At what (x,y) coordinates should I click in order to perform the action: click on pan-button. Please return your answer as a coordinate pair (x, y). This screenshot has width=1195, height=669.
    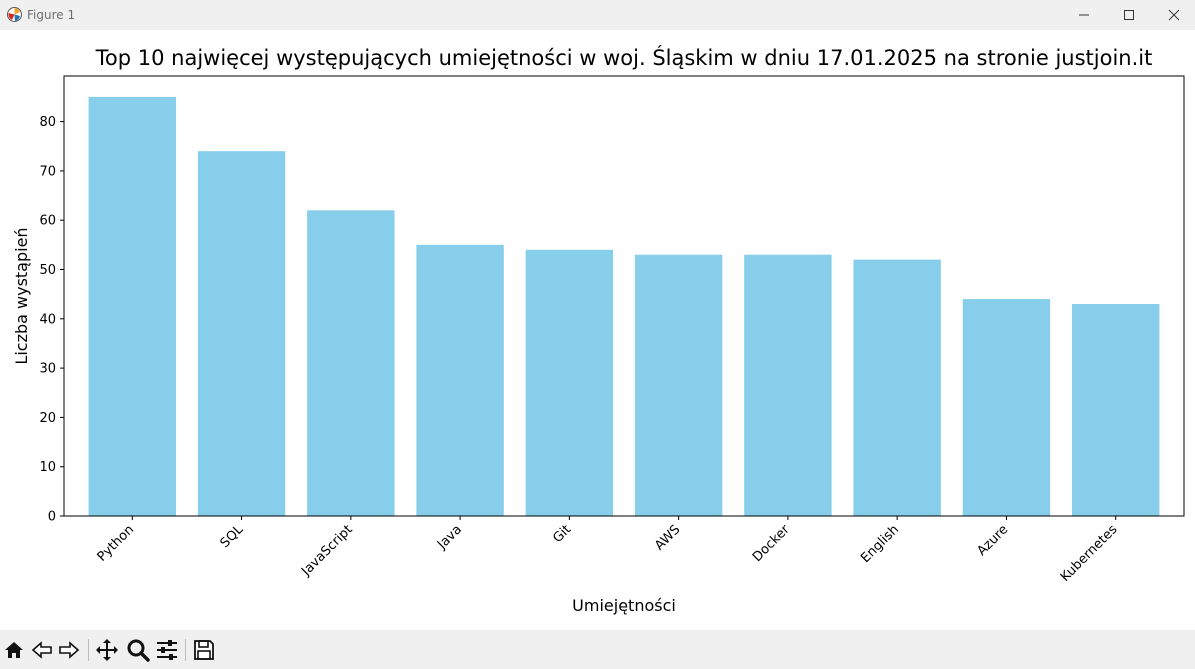
    Looking at the image, I should click on (107, 650).